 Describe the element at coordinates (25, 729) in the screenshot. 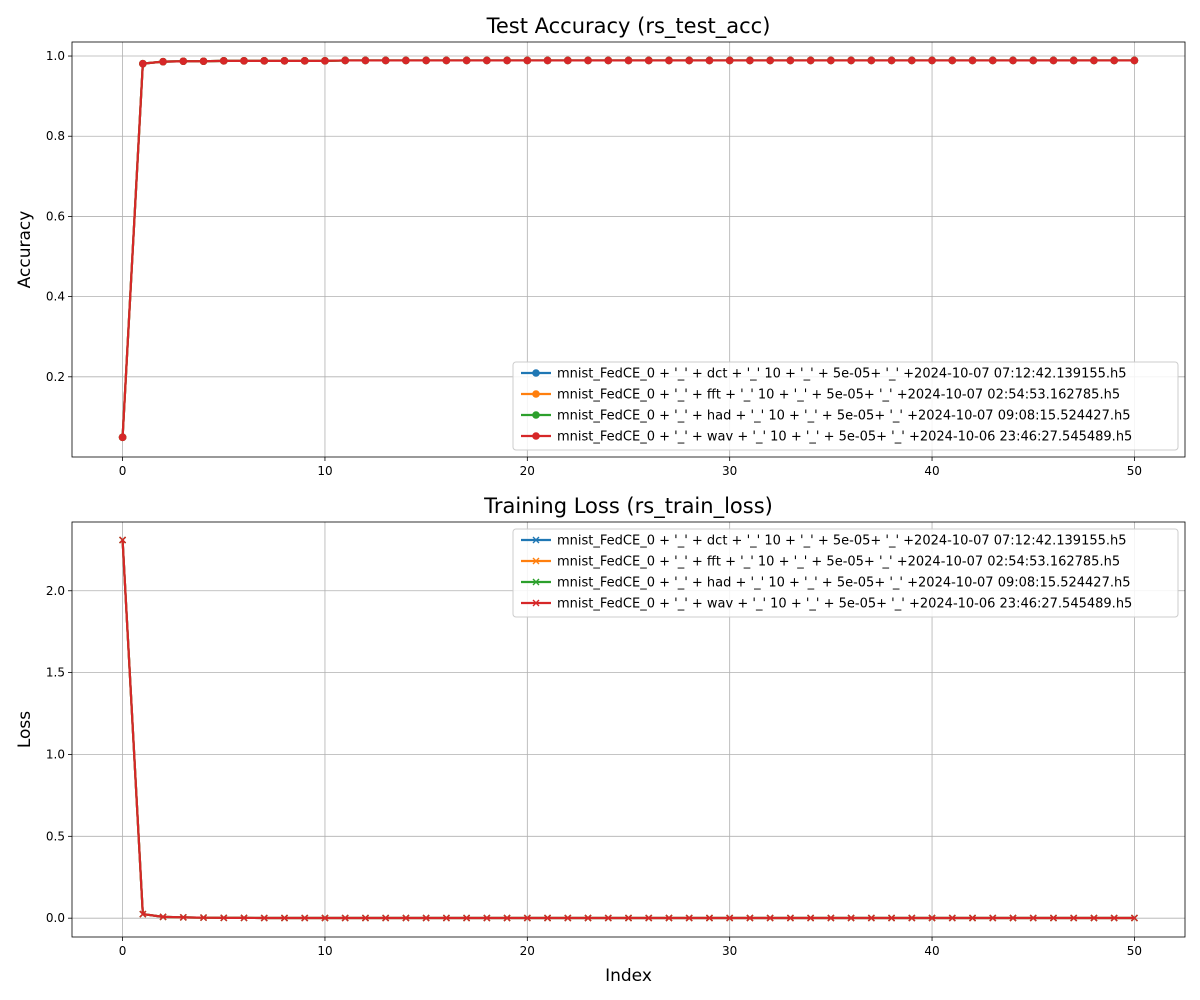

I see `y-axis-label: Loss` at that location.